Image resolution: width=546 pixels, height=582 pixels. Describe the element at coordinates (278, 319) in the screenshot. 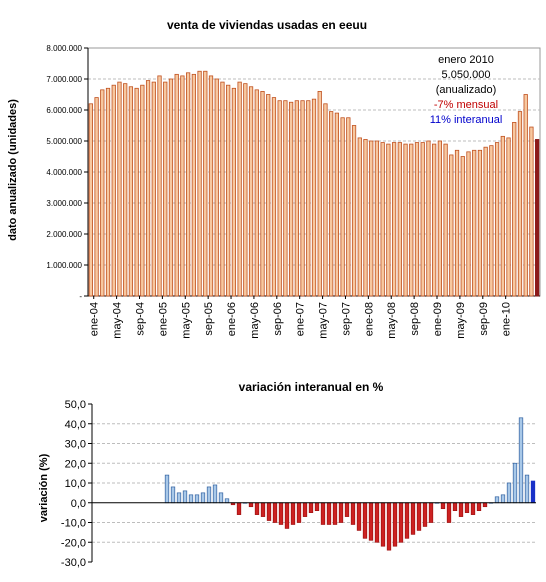

I see `chart1-x-tick-label: sep-06` at that location.